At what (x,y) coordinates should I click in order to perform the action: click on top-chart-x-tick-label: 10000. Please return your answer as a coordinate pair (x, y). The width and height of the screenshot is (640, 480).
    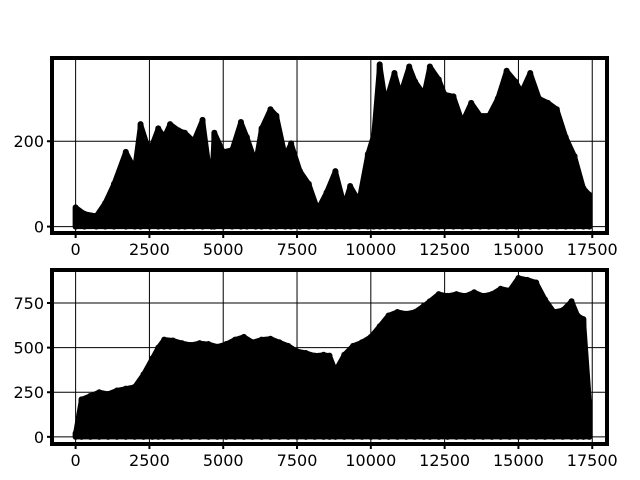
    Looking at the image, I should click on (370, 249).